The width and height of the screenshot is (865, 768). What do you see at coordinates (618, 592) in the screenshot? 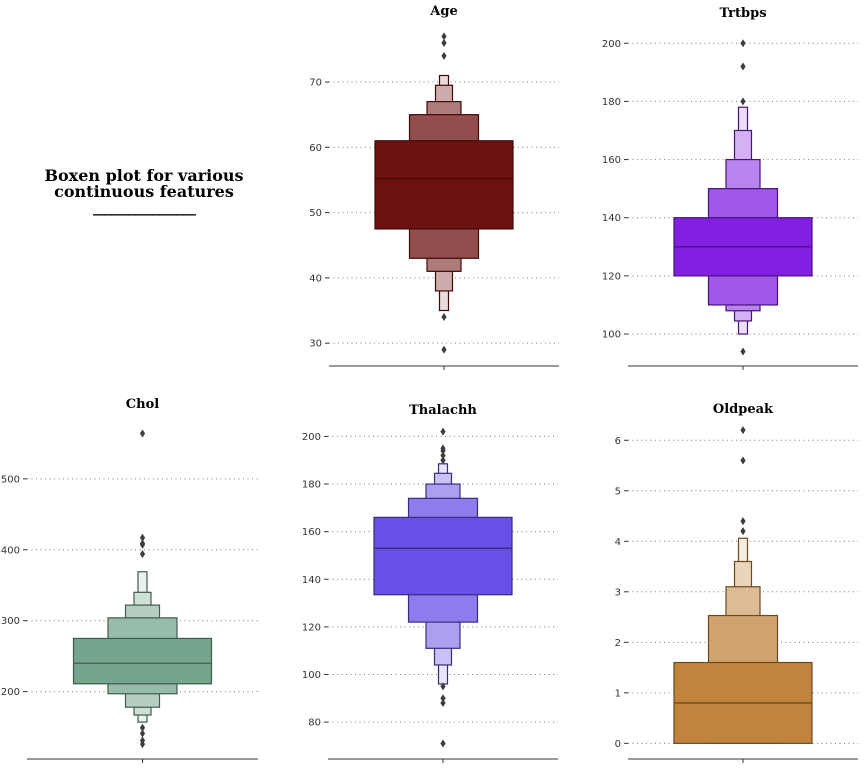
I see `y-tick-label: 3` at bounding box center [618, 592].